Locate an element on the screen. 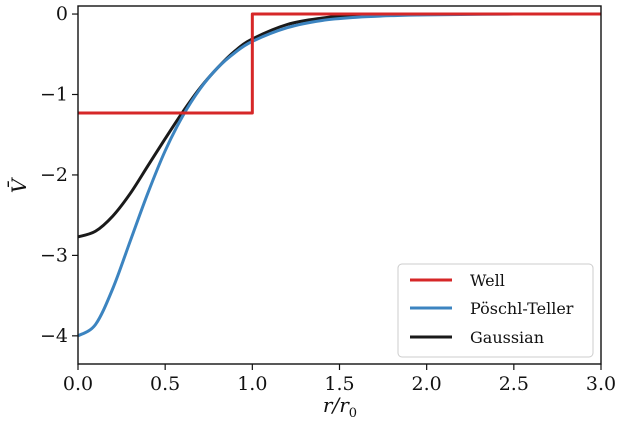  y-tick-label: −2 is located at coordinates (54, 175).